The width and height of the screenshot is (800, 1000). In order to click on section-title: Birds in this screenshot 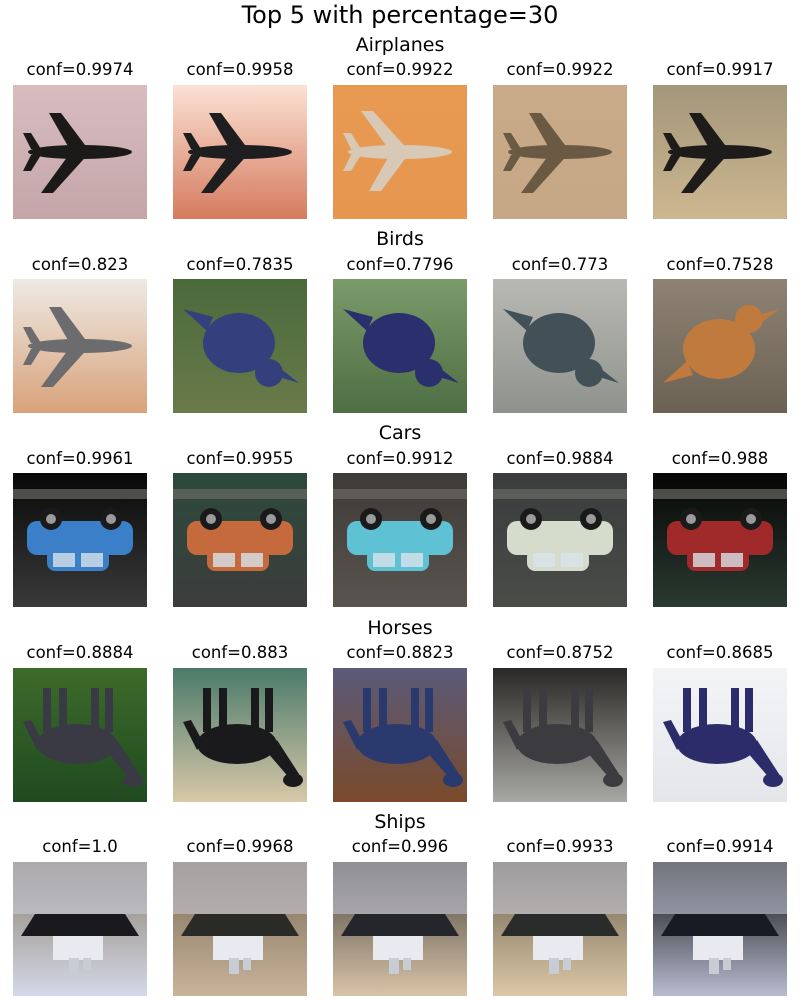, I will do `click(400, 239)`.